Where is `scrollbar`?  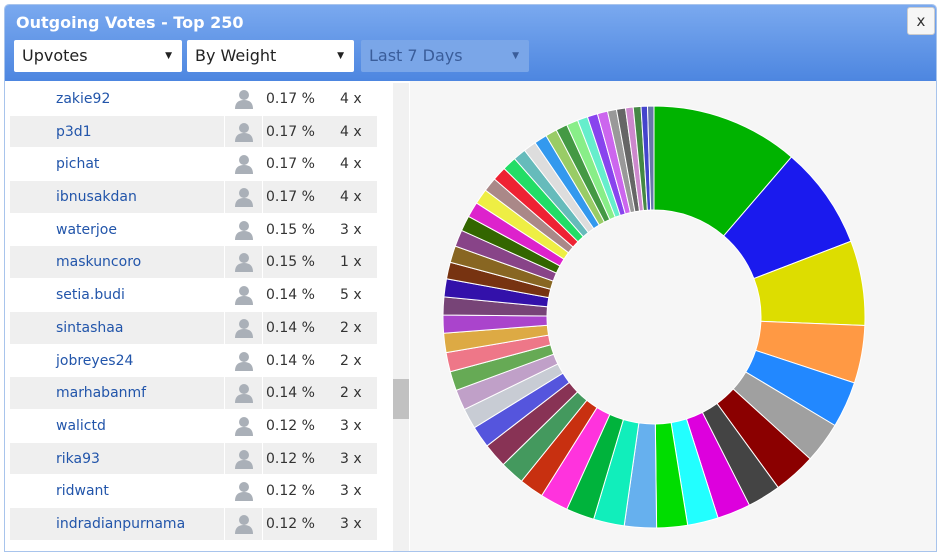
scrollbar is located at coordinates (401, 317).